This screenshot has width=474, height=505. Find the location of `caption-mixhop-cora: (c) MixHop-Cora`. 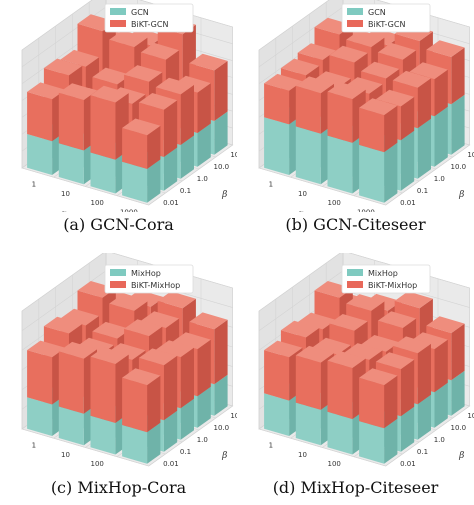

caption-mixhop-cora: (c) MixHop-Cora is located at coordinates (118, 487).